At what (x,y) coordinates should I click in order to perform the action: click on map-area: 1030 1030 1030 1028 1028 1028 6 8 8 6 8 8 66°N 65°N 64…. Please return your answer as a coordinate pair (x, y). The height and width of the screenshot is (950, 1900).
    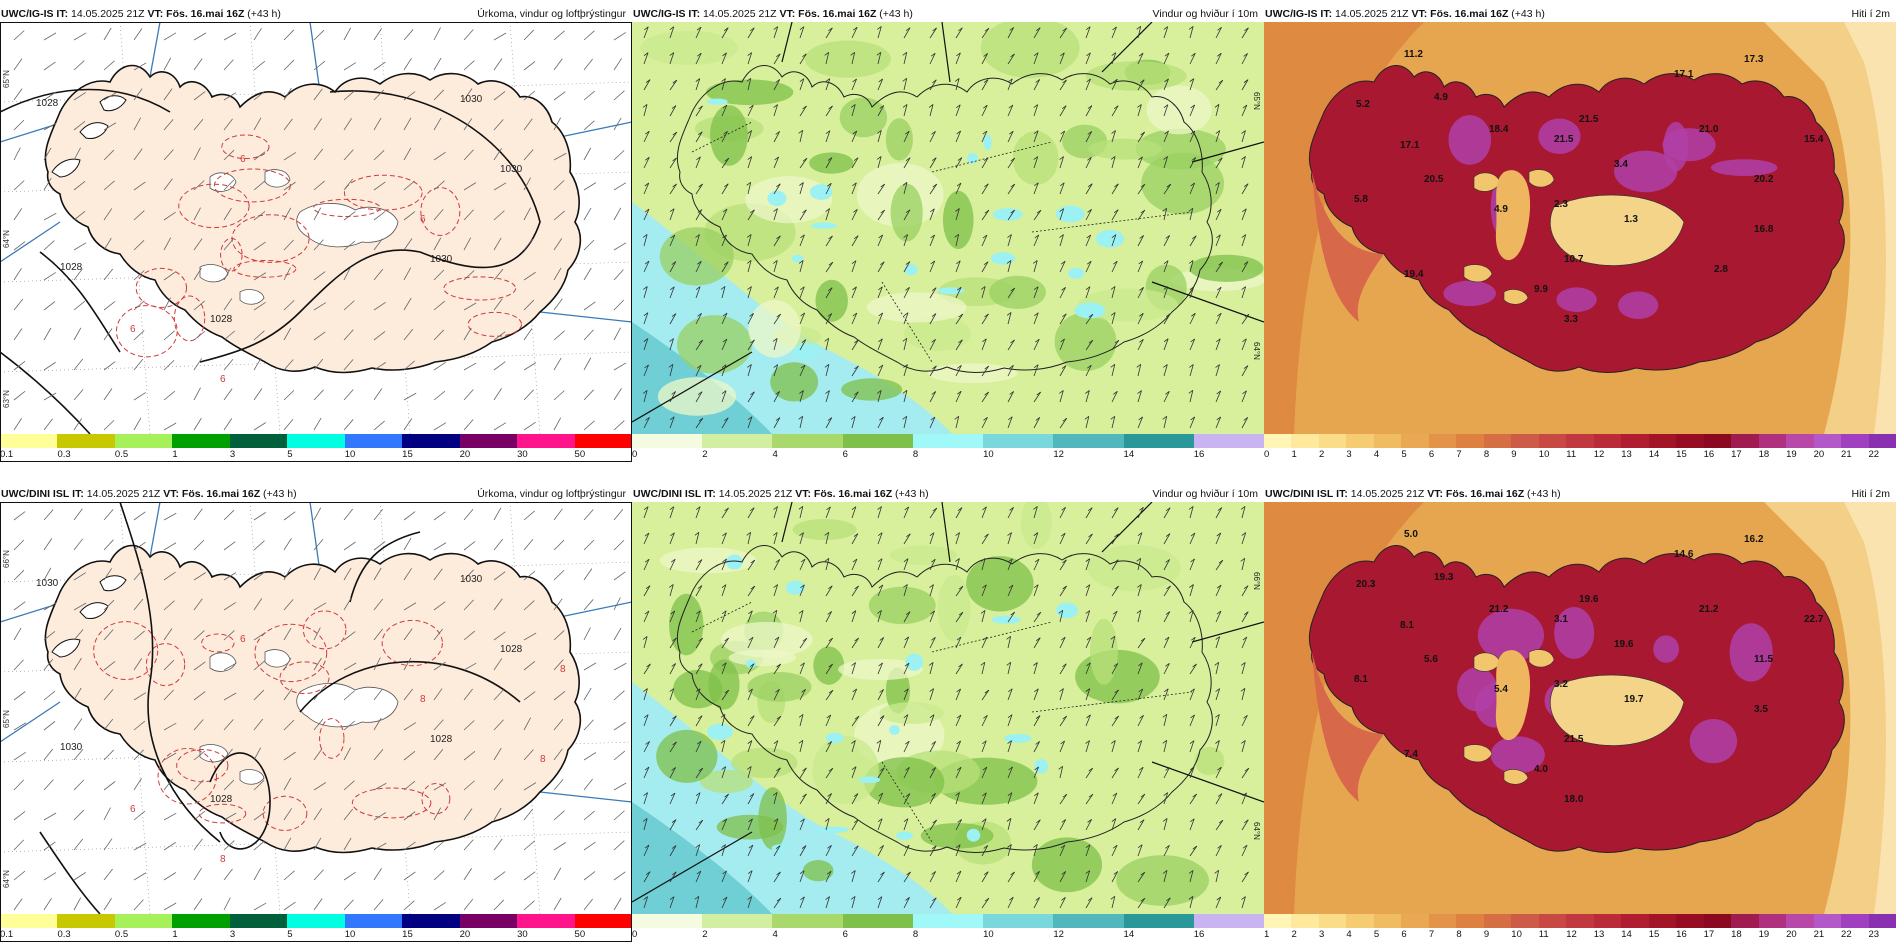
    Looking at the image, I should click on (316, 708).